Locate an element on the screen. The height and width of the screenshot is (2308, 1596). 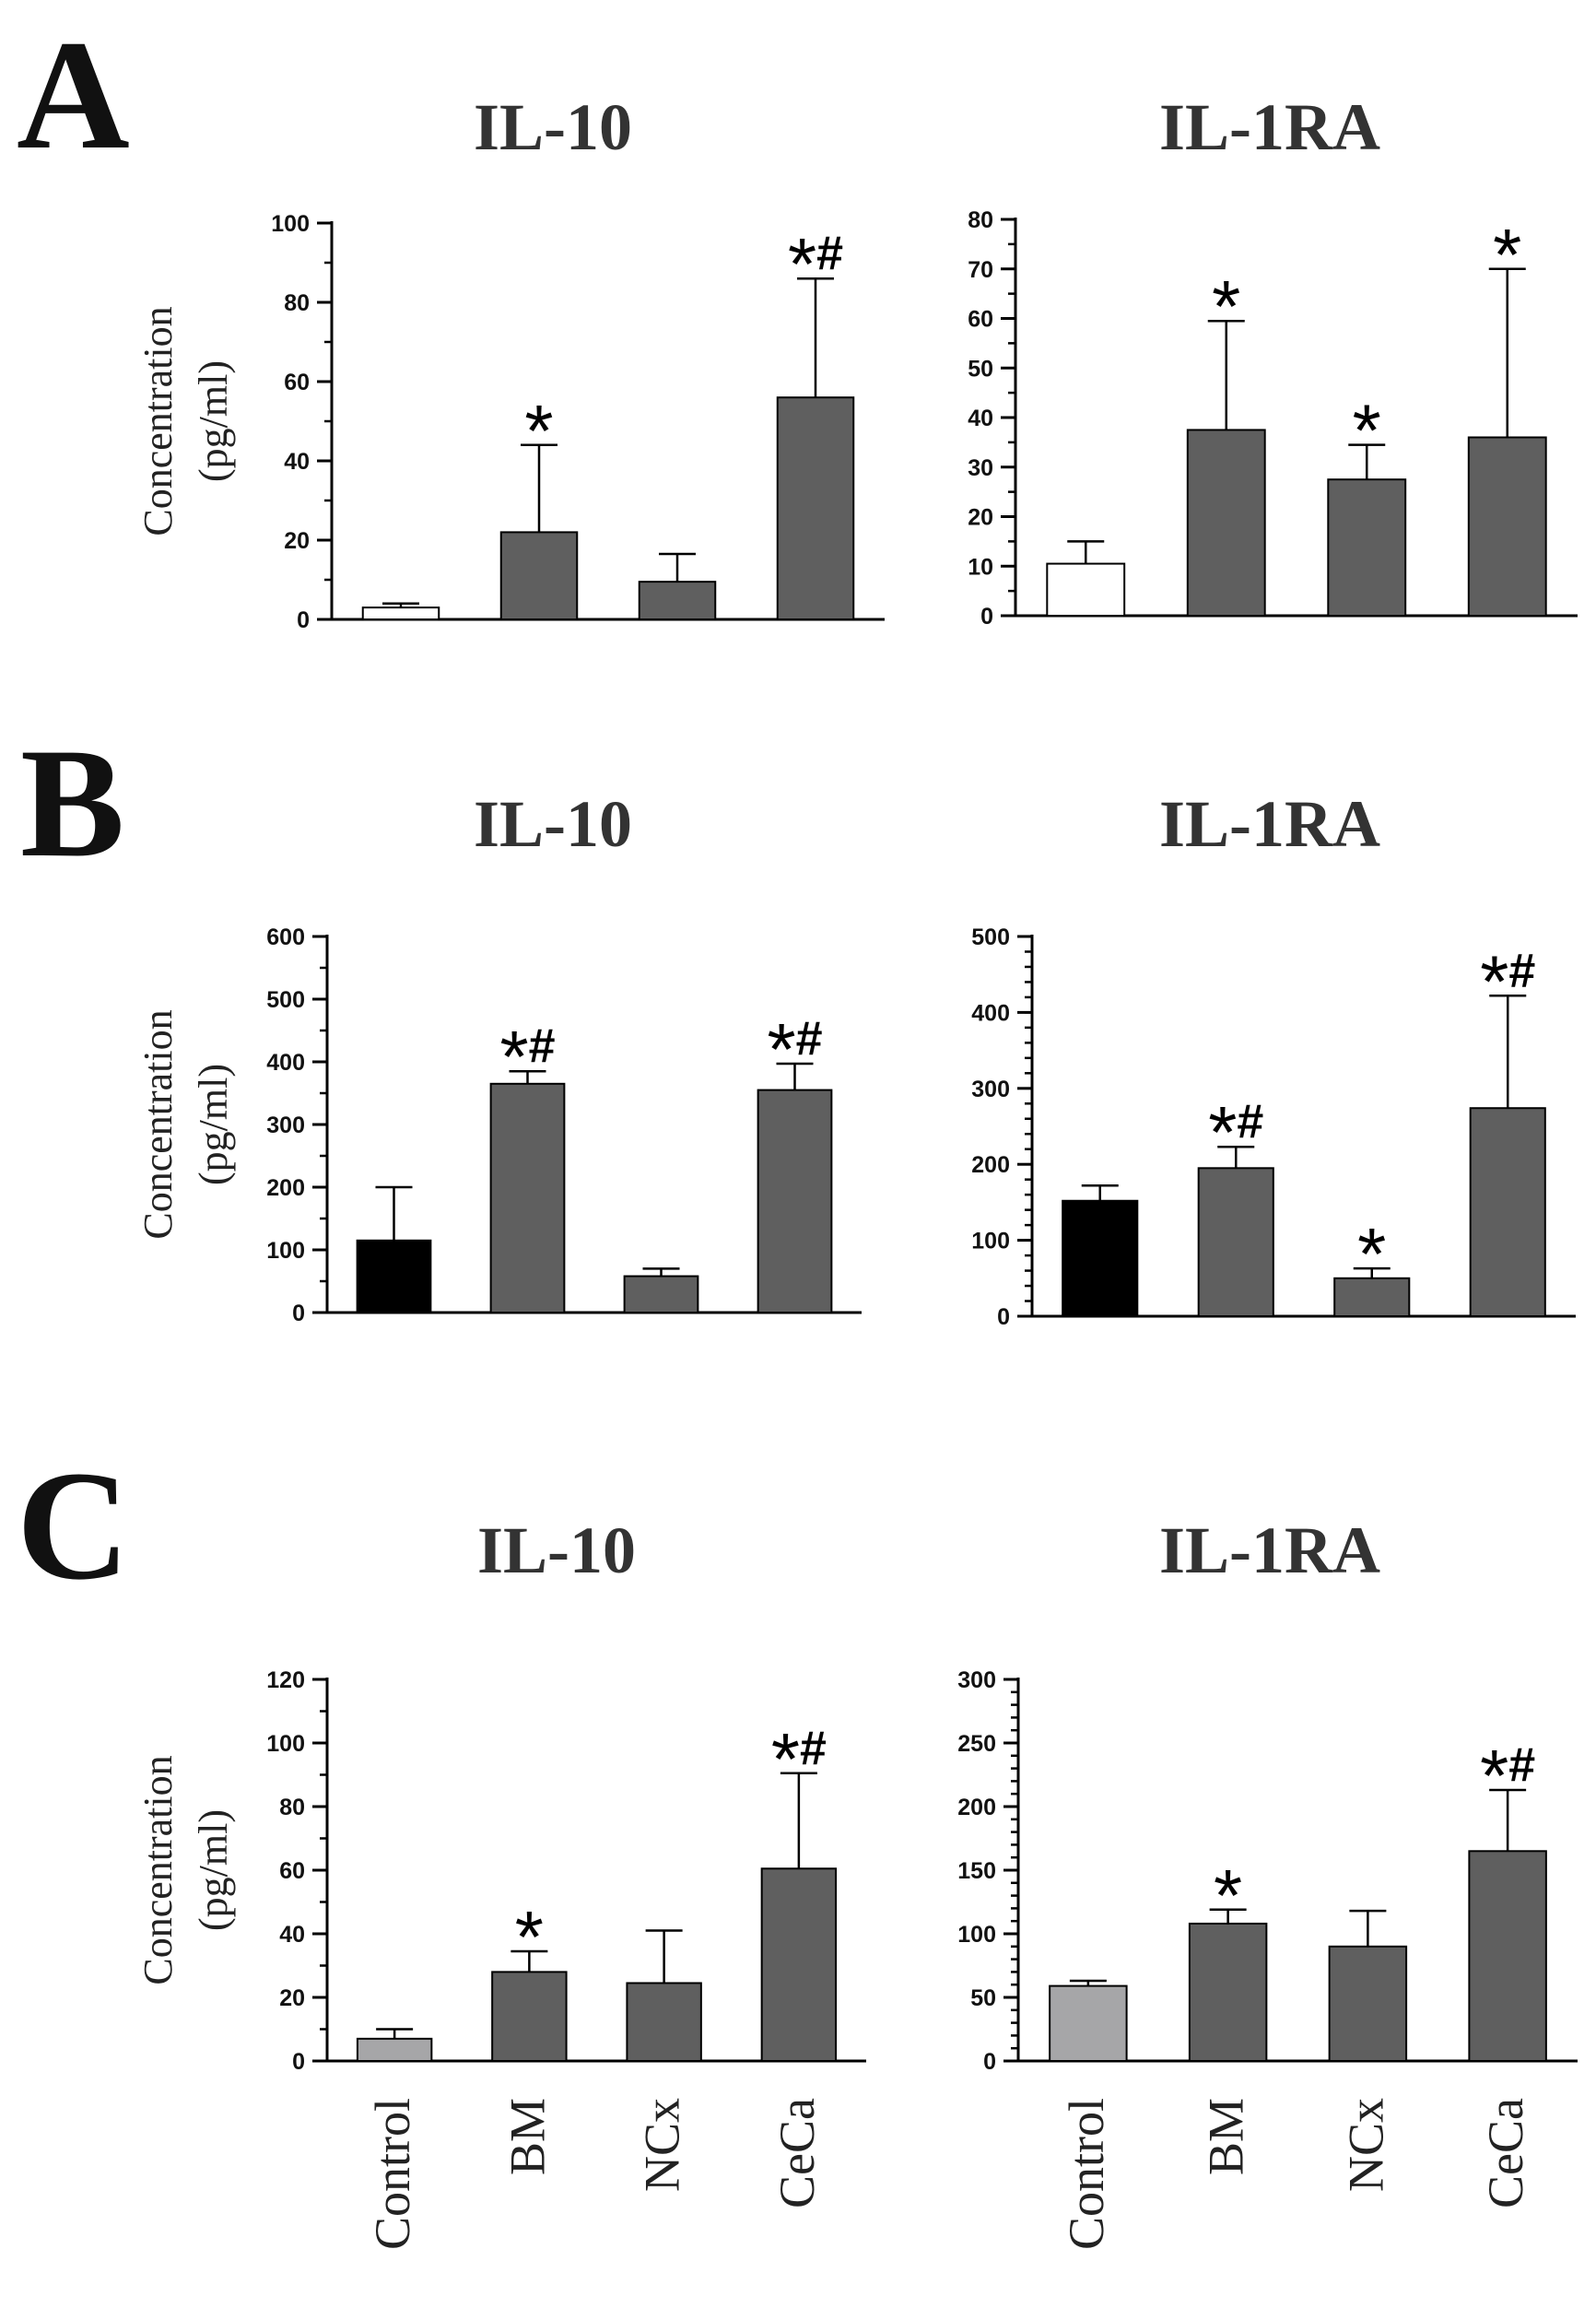
y-tick-label: 70 is located at coordinates (981, 270).